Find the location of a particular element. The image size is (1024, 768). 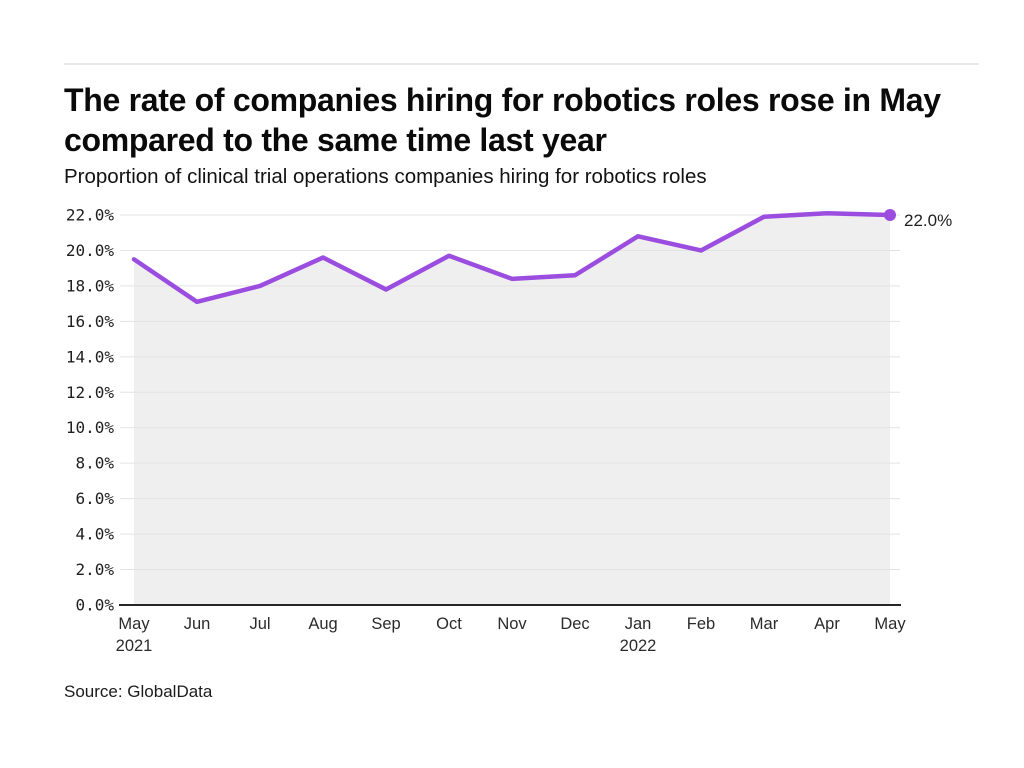

y-tick-label: 22.0% is located at coordinates (90, 215).